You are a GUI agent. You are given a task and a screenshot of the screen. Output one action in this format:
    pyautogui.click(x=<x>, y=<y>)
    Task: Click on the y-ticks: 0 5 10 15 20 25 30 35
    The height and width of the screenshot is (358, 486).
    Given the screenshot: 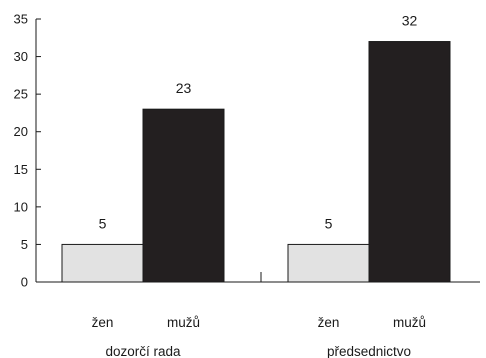 What is the action you would take?
    pyautogui.click(x=27, y=151)
    